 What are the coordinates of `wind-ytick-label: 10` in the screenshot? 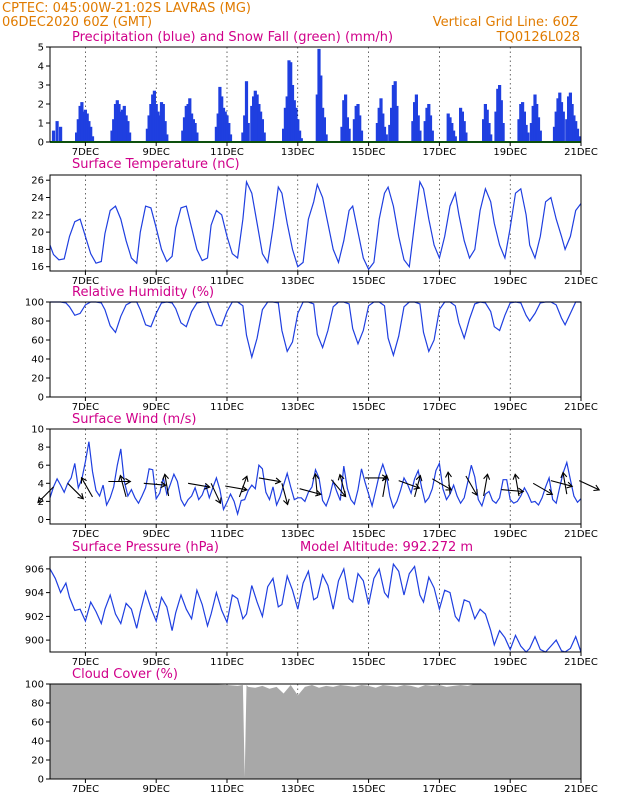 It's located at (37, 430).